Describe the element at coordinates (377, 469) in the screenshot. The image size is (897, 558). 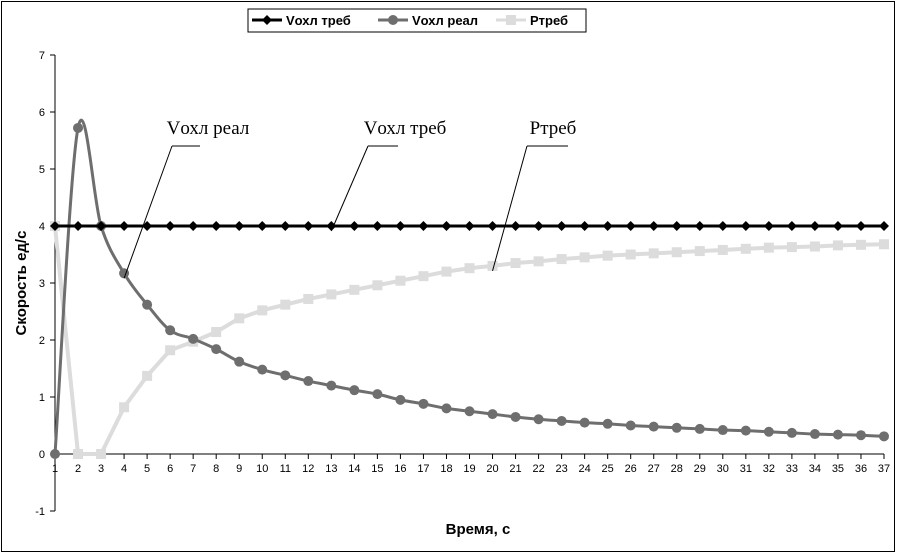
I see `x-tick-label: 15` at that location.